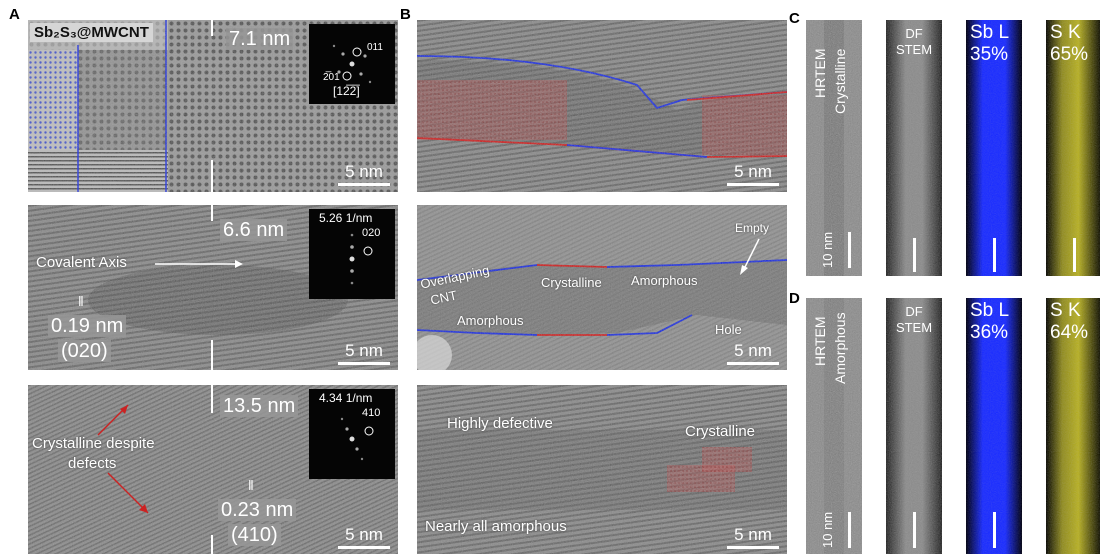  What do you see at coordinates (212, 28) in the screenshot?
I see `a-top-thickness-arrow-top` at bounding box center [212, 28].